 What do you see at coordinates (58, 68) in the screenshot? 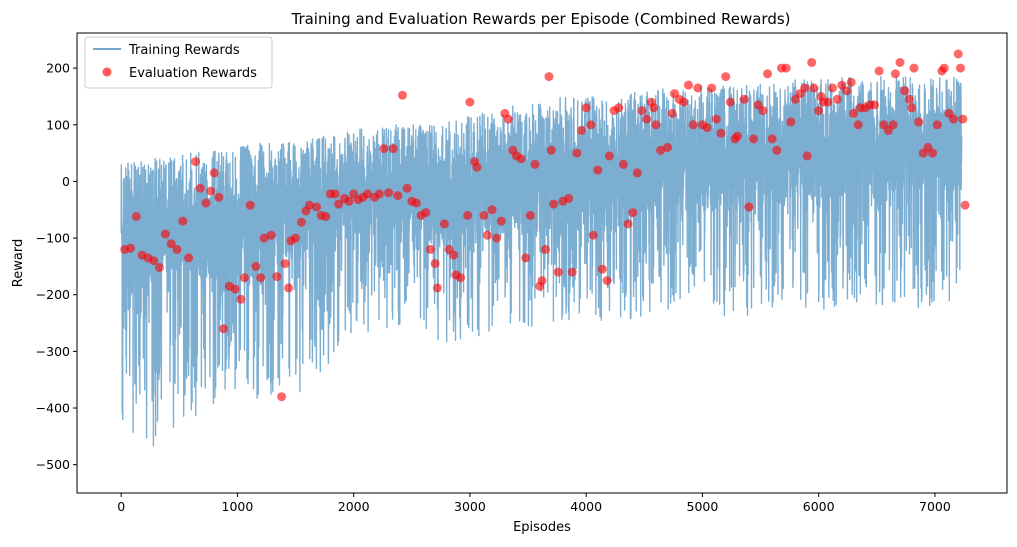
I see `y-tick-label: 200` at bounding box center [58, 68].